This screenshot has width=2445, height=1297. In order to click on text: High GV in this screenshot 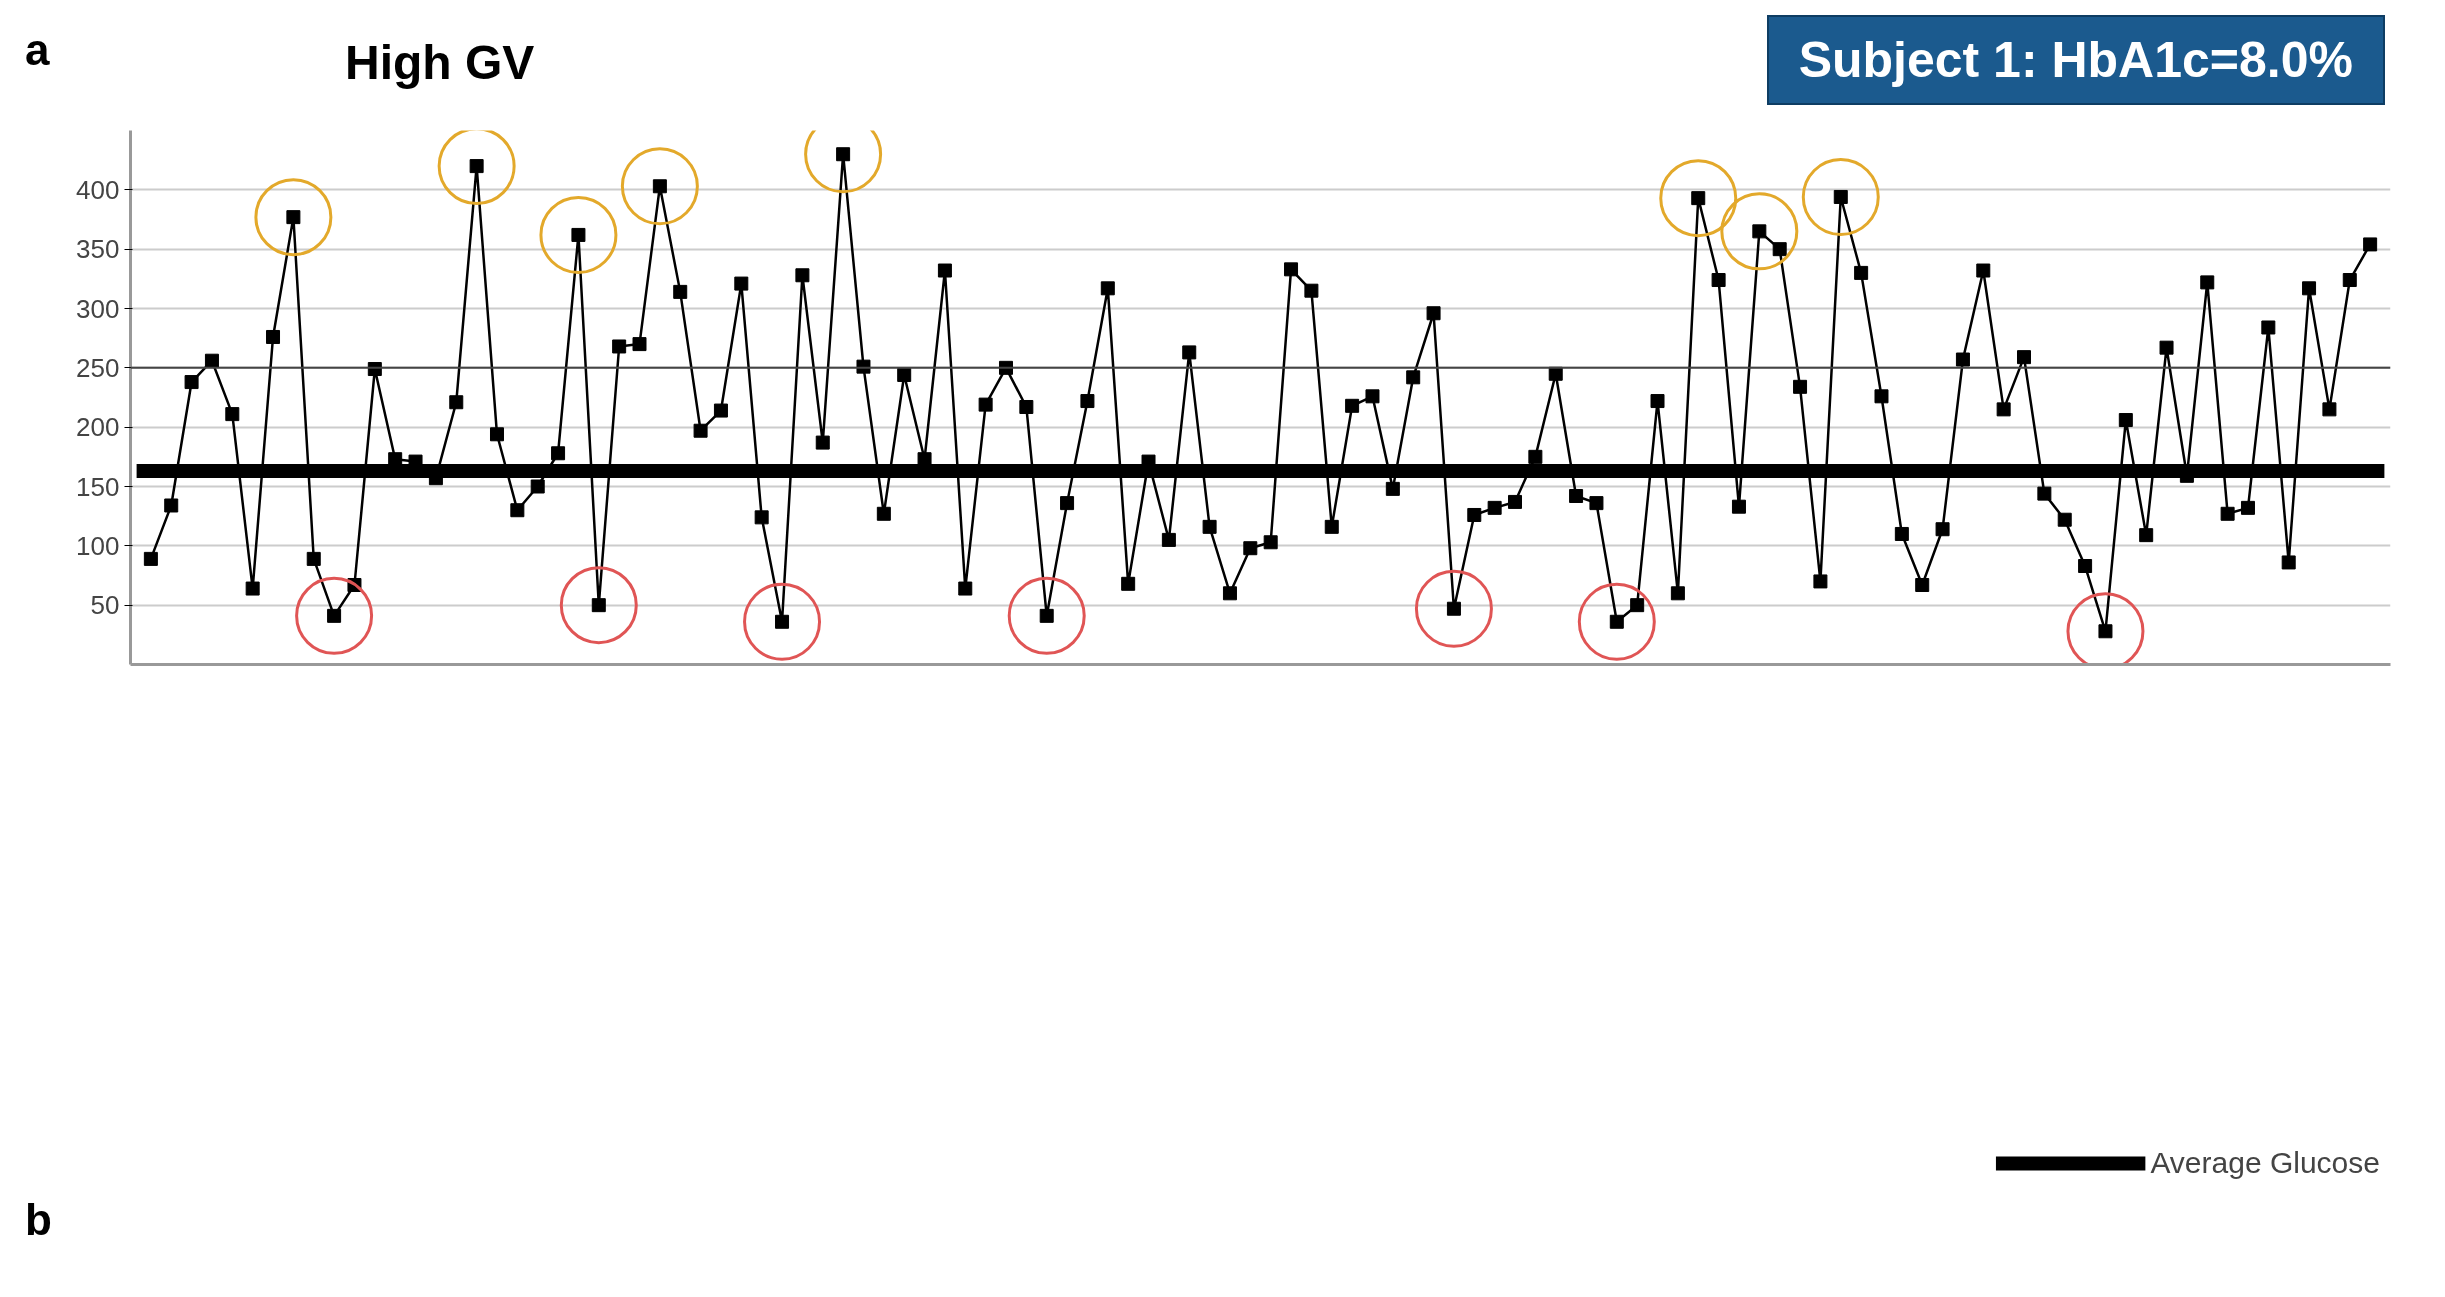, I will do `click(440, 62)`.